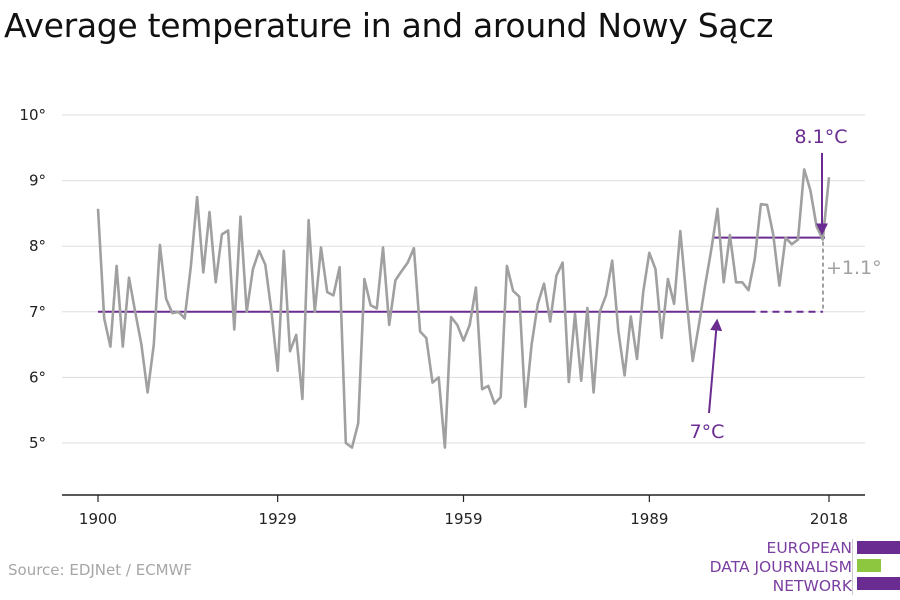  What do you see at coordinates (707, 432) in the screenshot?
I see `annotation-7c: 7°C` at bounding box center [707, 432].